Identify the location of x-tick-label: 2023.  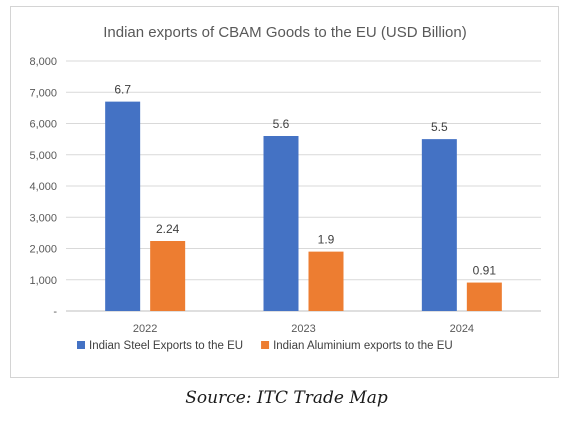
(303, 329).